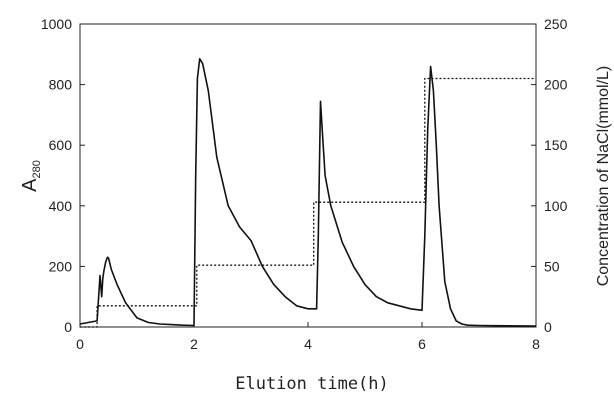 The height and width of the screenshot is (398, 614). What do you see at coordinates (61, 266) in the screenshot?
I see `y-tick-label: 200` at bounding box center [61, 266].